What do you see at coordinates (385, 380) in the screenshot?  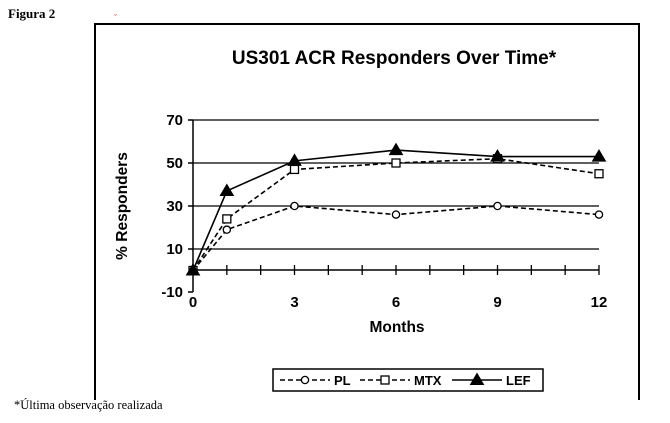 I see `legend-marker-mtx` at bounding box center [385, 380].